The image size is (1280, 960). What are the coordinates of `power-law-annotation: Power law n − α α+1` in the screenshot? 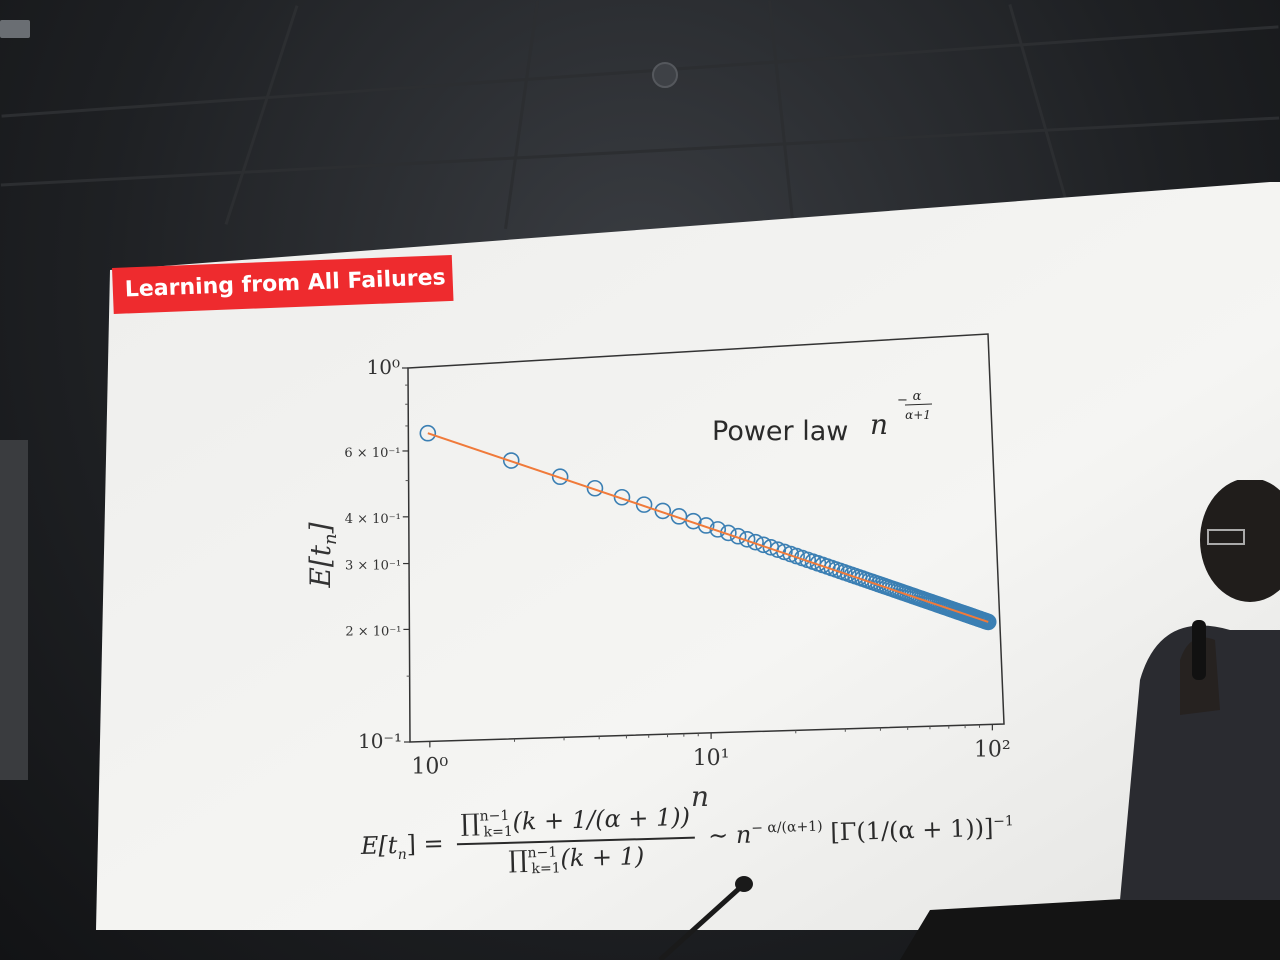 It's located at (822, 418).